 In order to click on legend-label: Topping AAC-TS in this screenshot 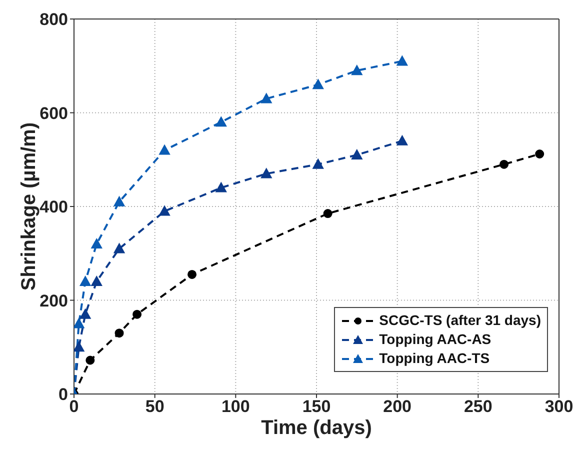, I will do `click(434, 358)`.